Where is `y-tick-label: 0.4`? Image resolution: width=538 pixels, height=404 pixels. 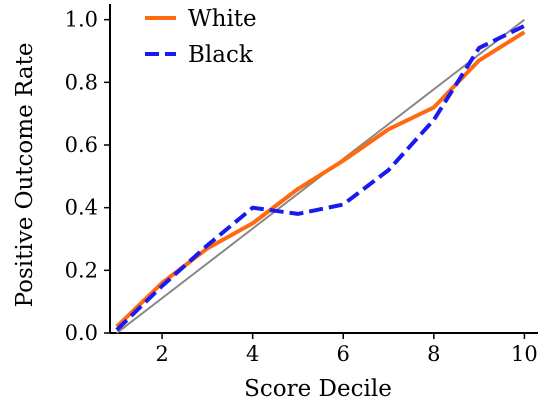
y-tick-label: 0.4 is located at coordinates (81, 208).